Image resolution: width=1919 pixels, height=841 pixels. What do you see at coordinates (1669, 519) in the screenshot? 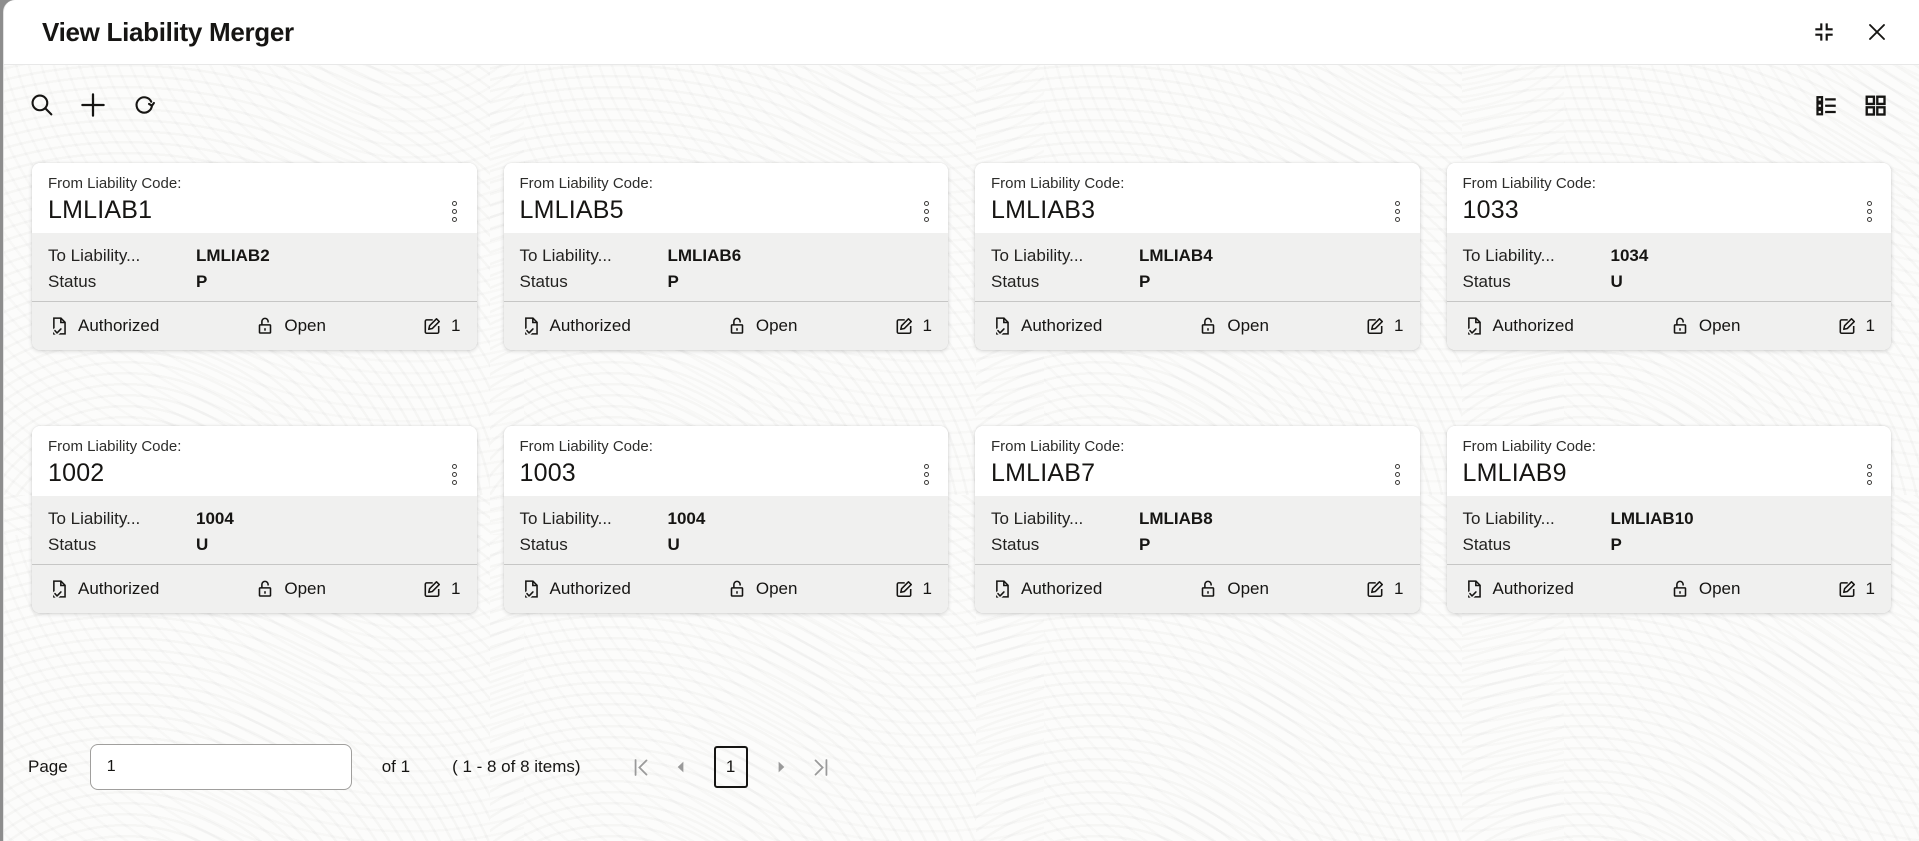
I see `to-liability-row: To Liability... LMLIAB10` at bounding box center [1669, 519].